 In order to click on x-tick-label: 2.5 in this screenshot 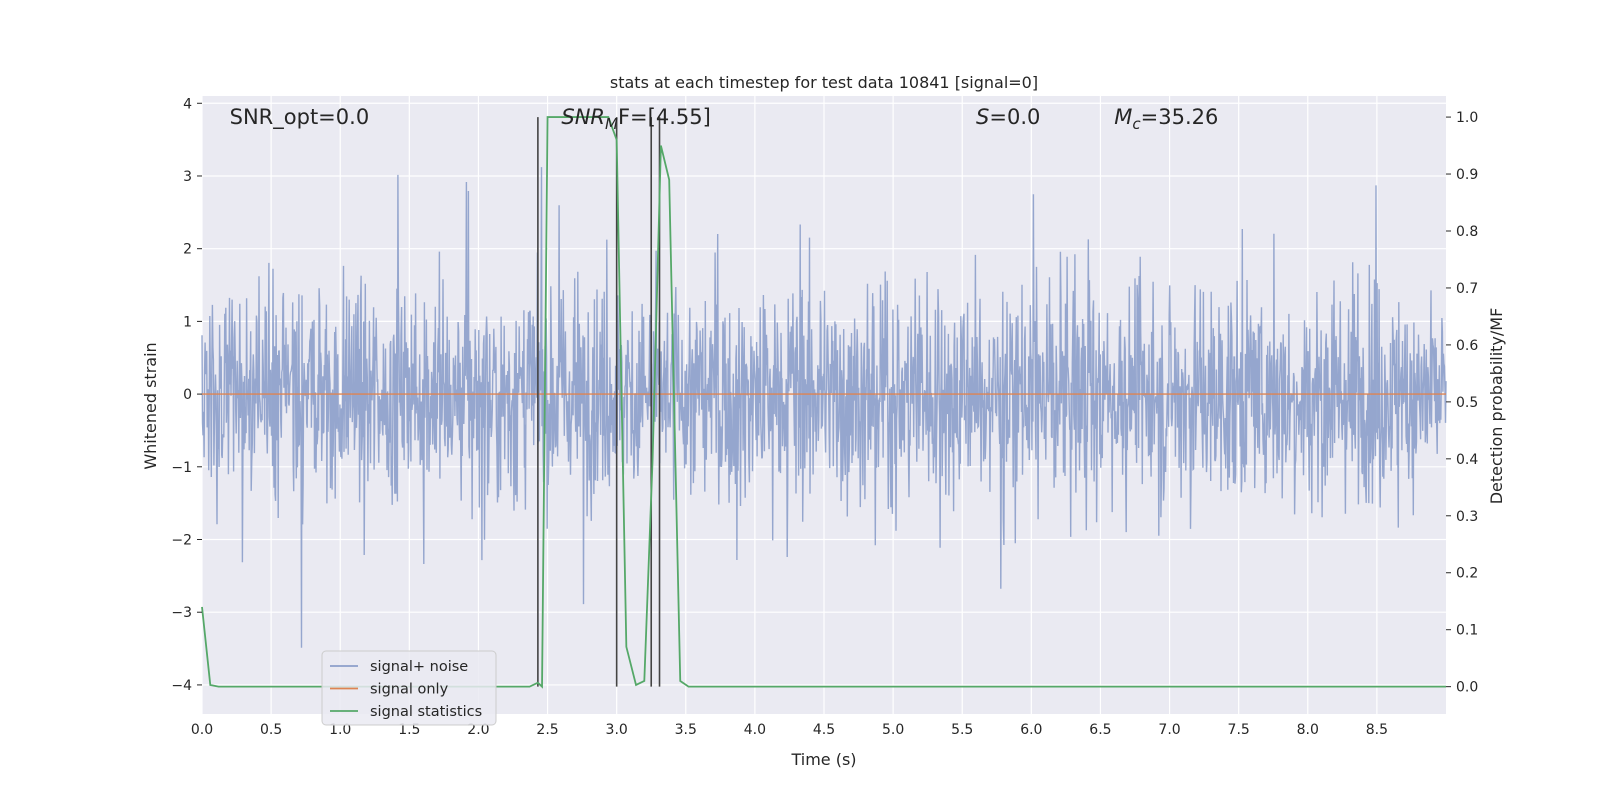, I will do `click(547, 730)`.